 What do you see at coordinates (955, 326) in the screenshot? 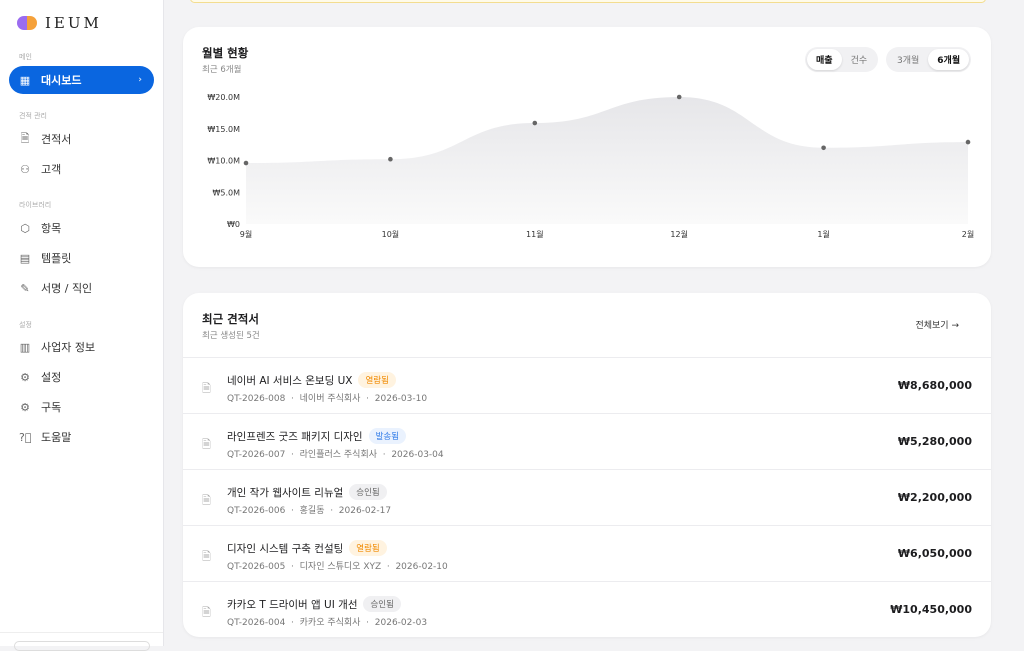
I see `arrow-right-icon: →` at bounding box center [955, 326].